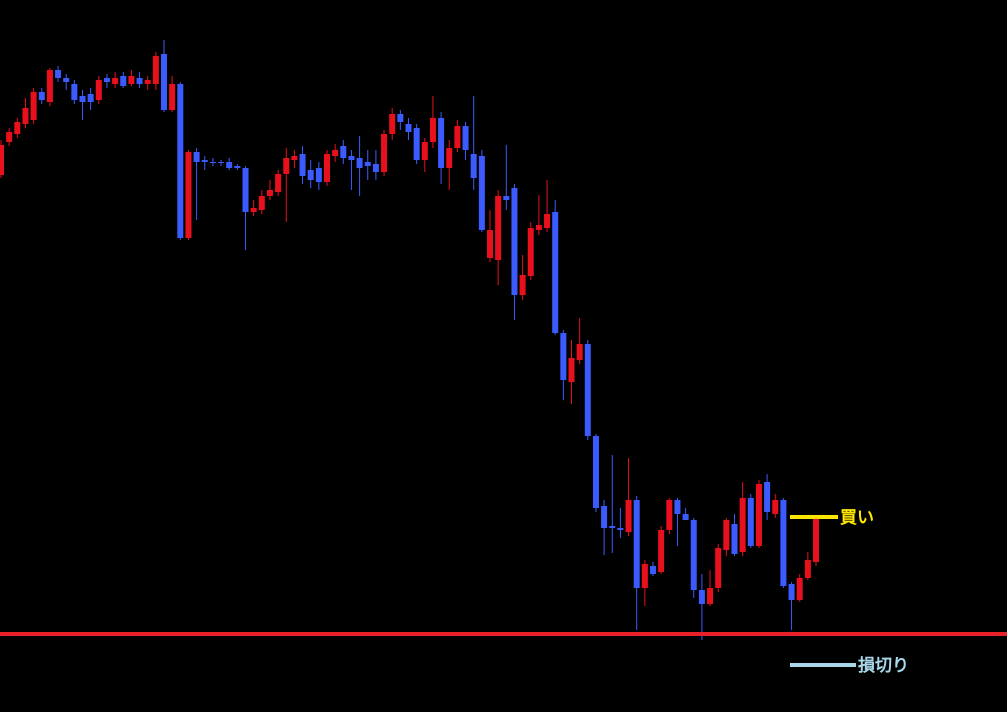  Describe the element at coordinates (857, 518) in the screenshot. I see `level-label: 買い` at that location.